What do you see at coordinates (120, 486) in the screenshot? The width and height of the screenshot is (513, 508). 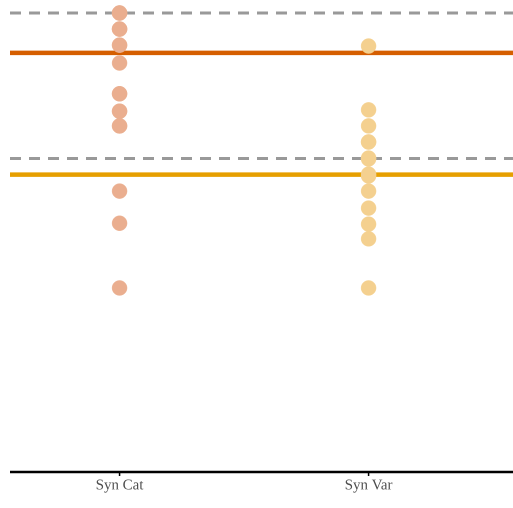 I see `x-tick-label: Syn Cat` at bounding box center [120, 486].